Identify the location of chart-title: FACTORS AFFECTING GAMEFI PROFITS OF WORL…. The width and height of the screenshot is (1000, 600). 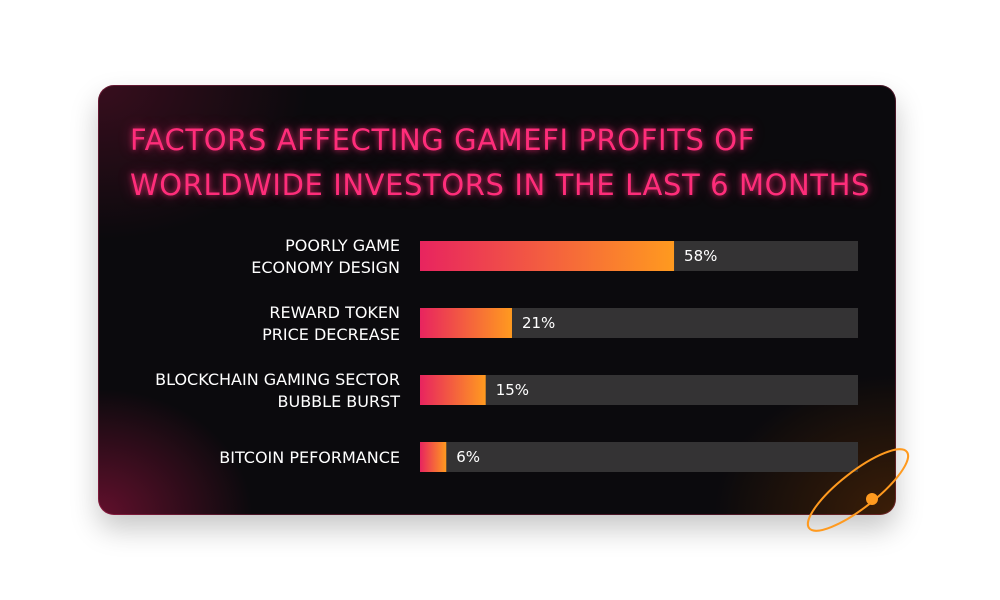
(500, 163).